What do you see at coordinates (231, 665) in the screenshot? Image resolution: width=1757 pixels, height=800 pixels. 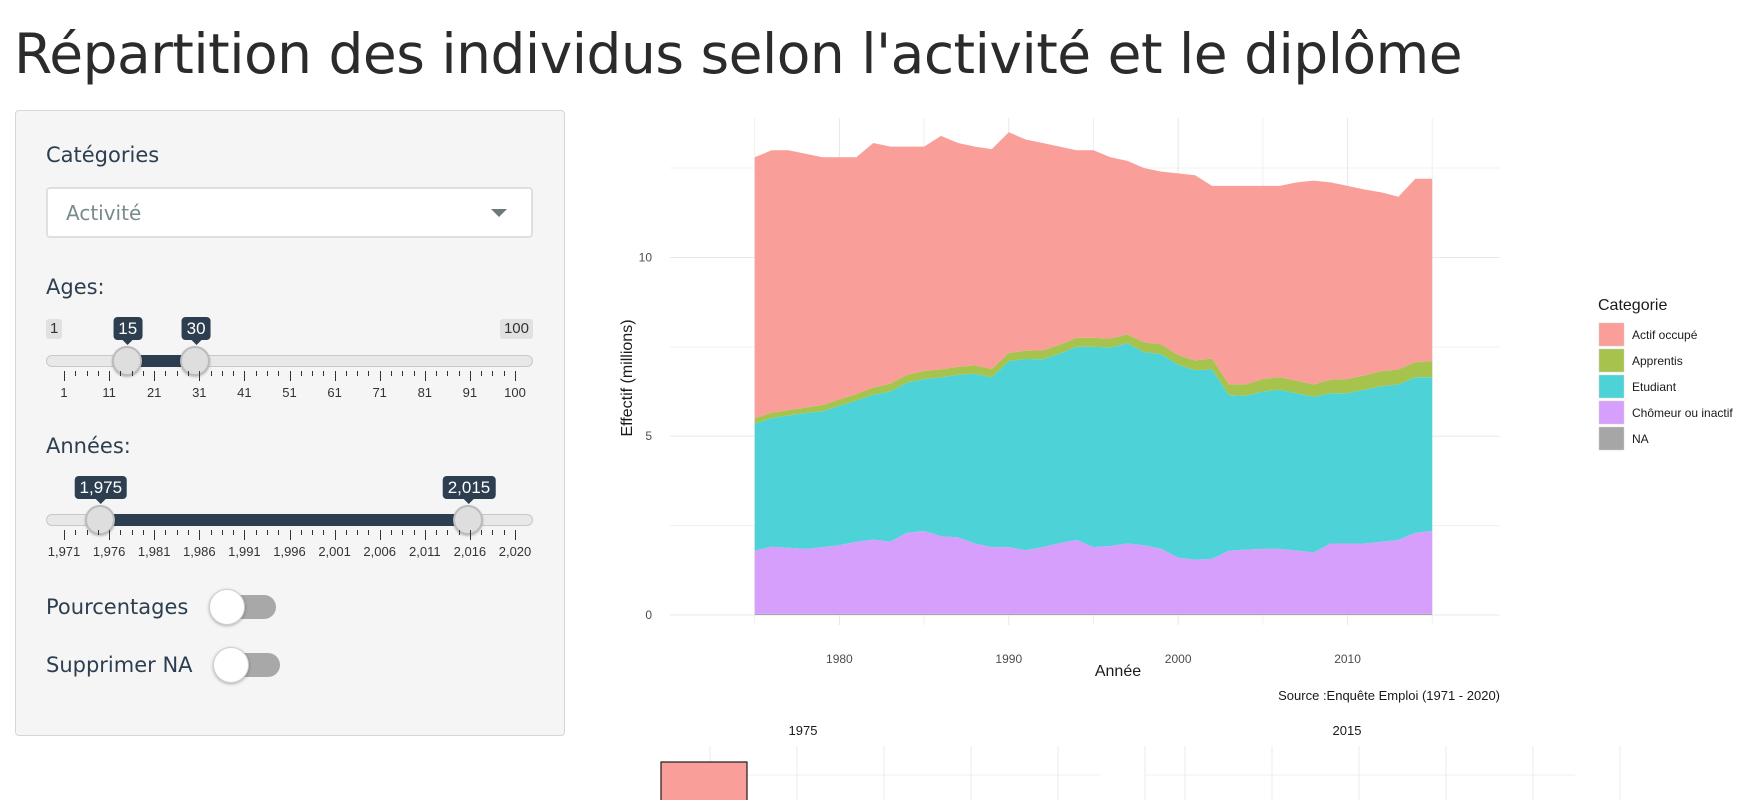 I see `remove-na-toggle-knob` at bounding box center [231, 665].